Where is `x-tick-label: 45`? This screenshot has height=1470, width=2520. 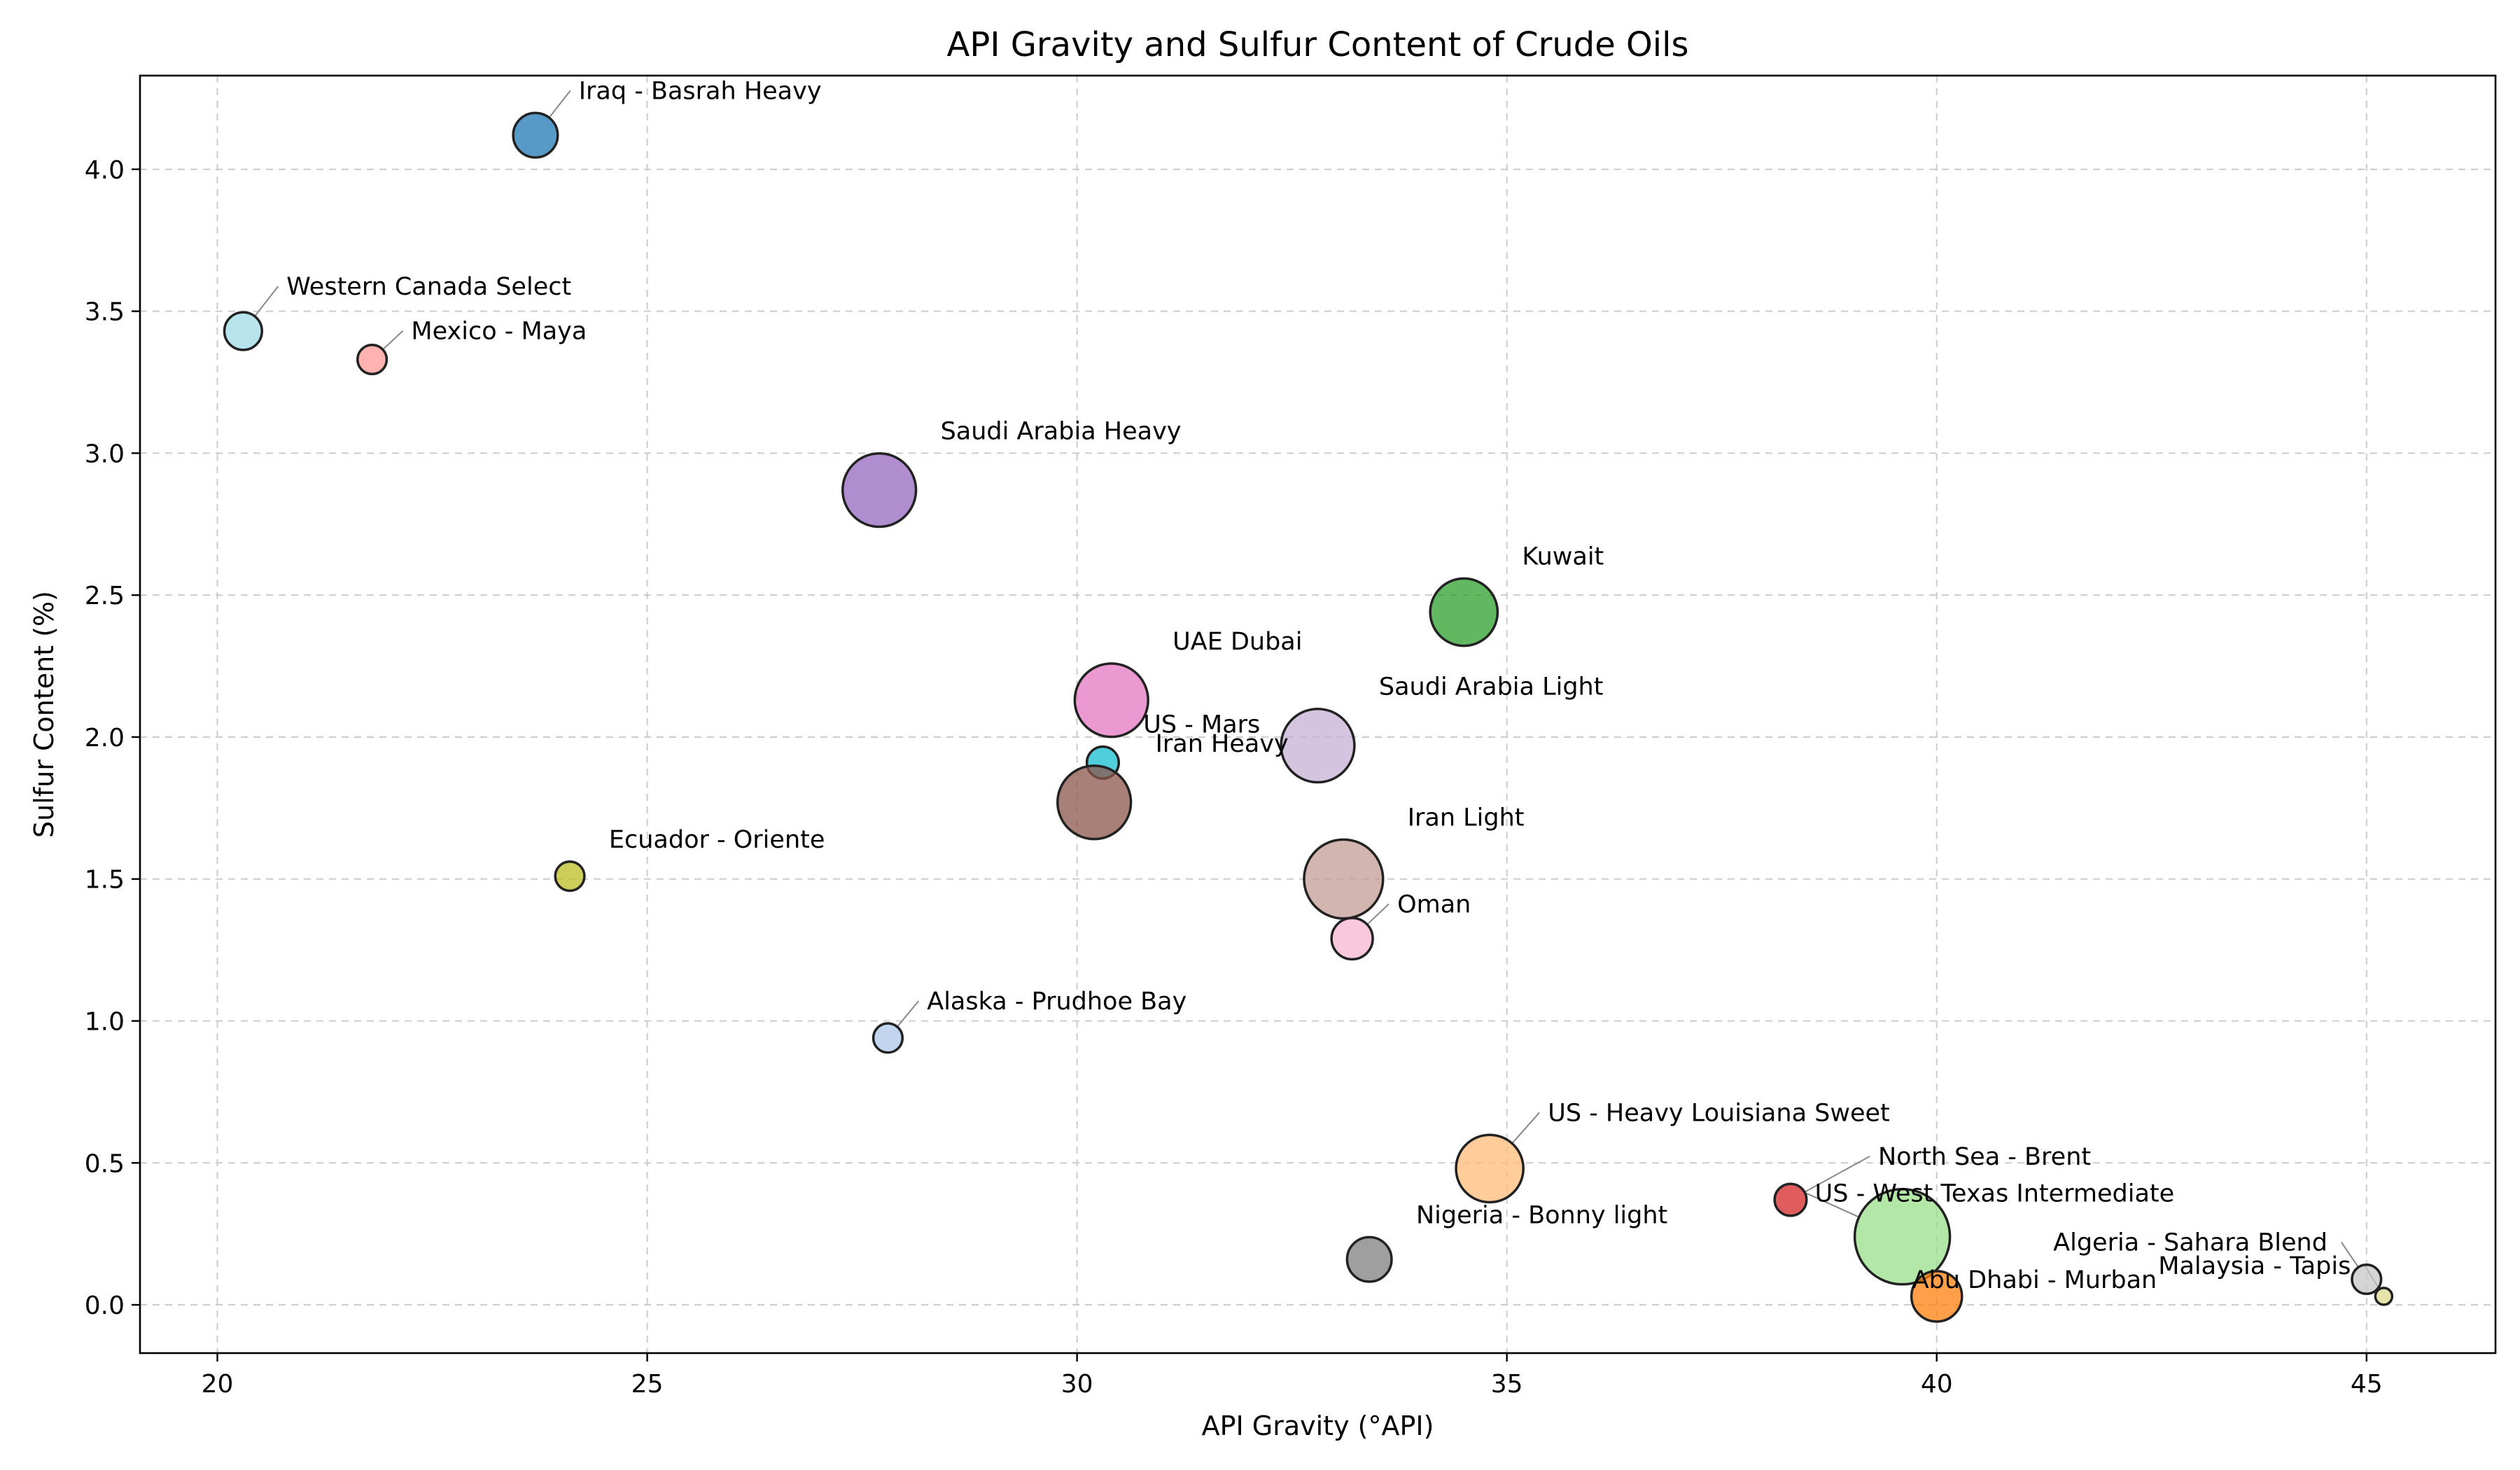 x-tick-label: 45 is located at coordinates (2367, 1384).